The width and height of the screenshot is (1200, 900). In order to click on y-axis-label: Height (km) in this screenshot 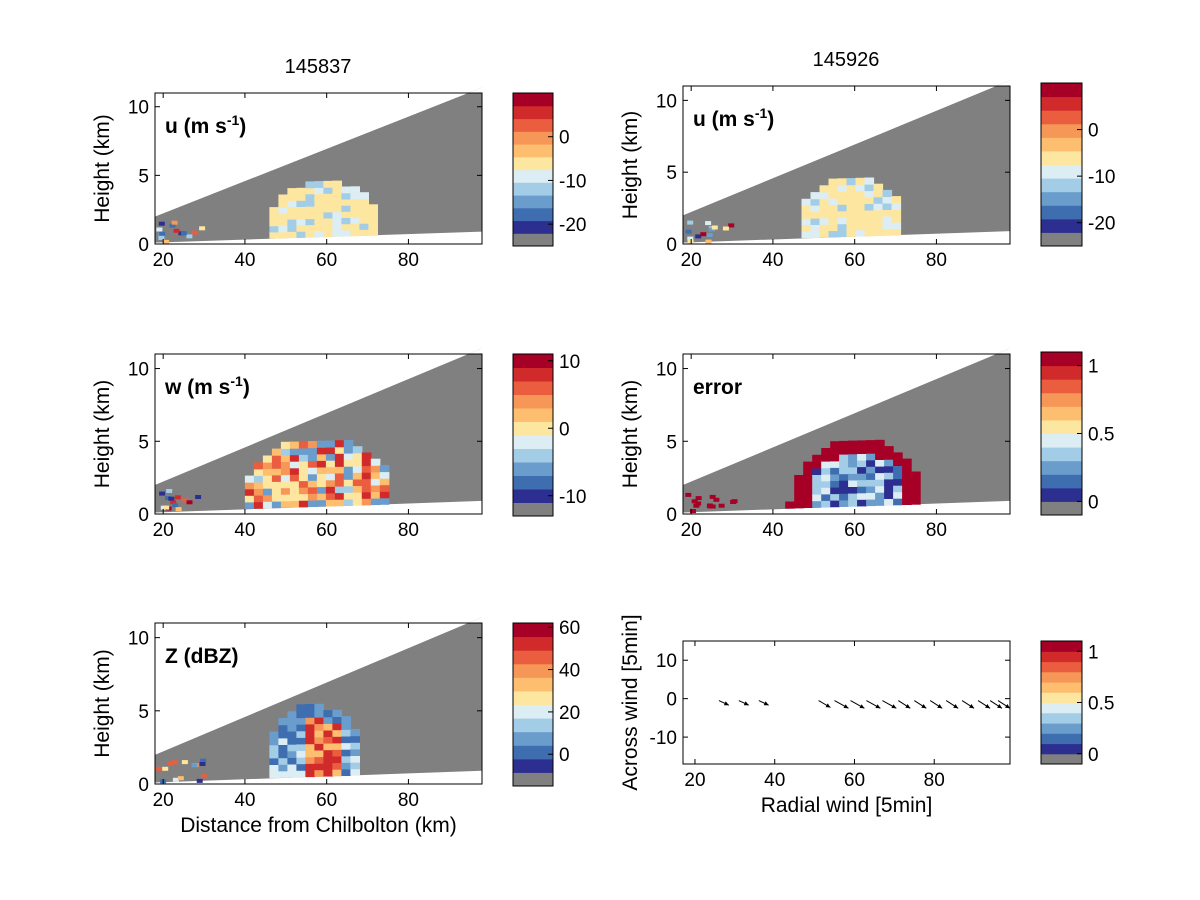, I will do `click(102, 434)`.